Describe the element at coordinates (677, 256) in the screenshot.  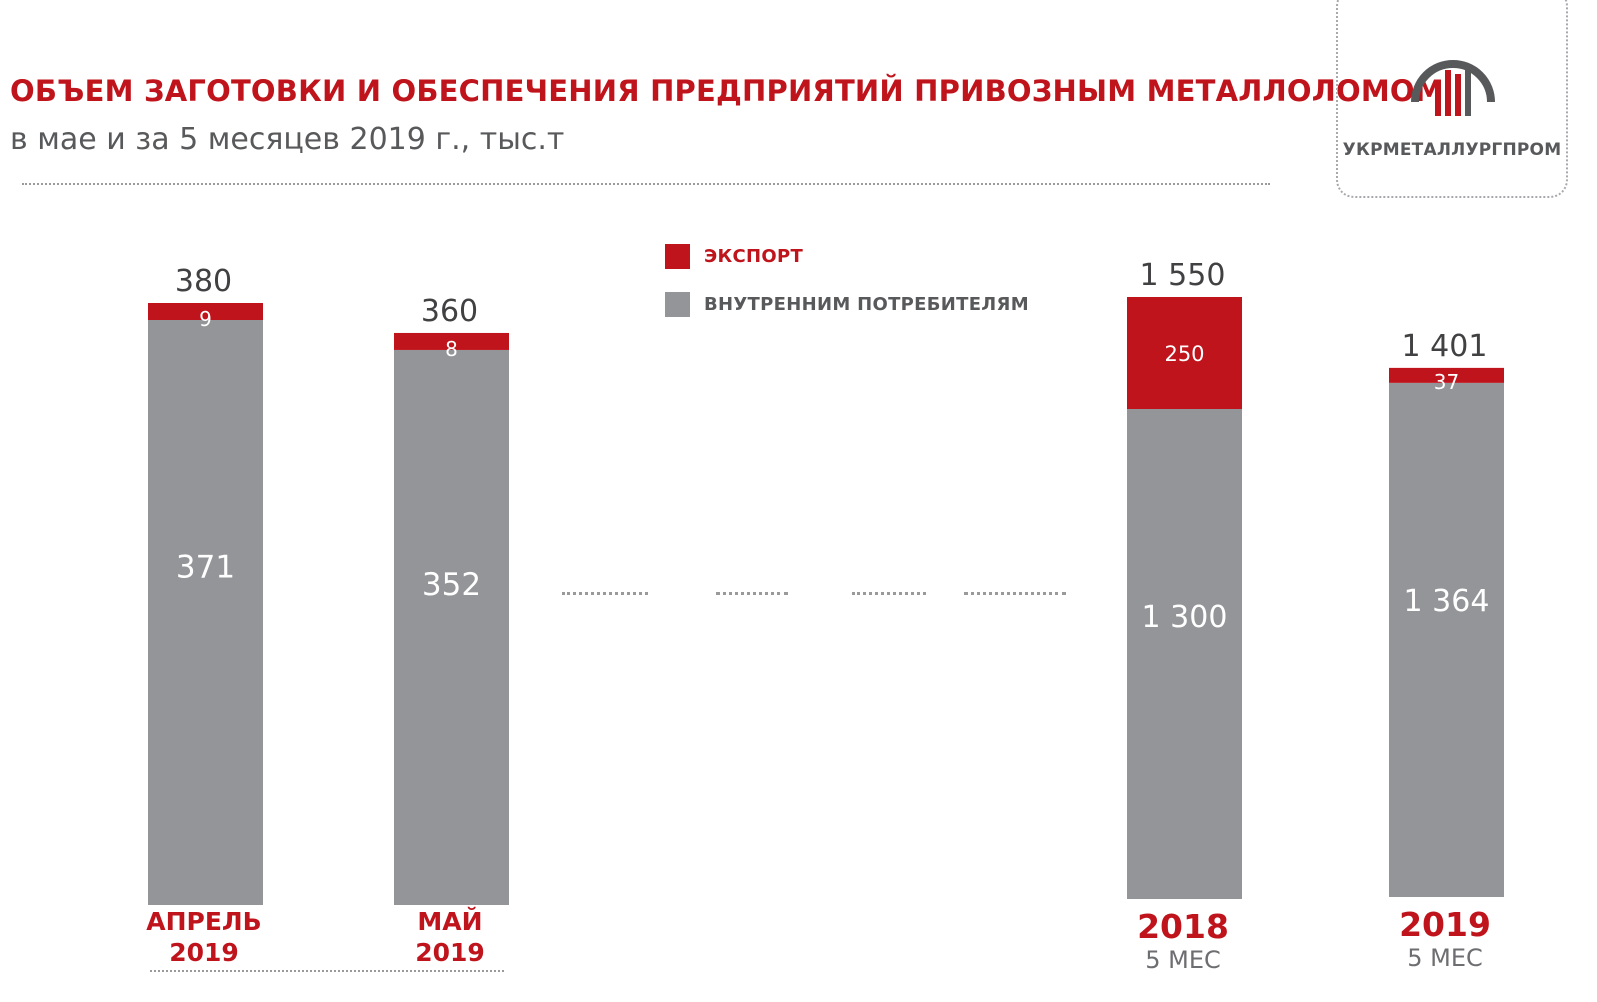
I see `legend-swatch-export` at that location.